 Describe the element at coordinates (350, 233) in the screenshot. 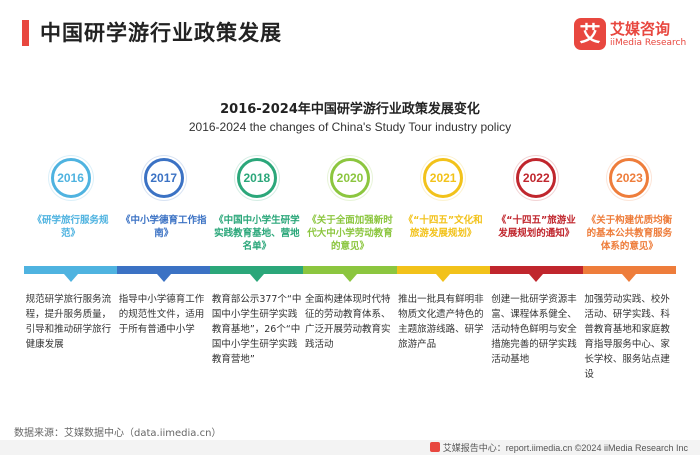

I see `policy-name: 《关于全面加强新时代大中小学劳动教育的意见》` at that location.